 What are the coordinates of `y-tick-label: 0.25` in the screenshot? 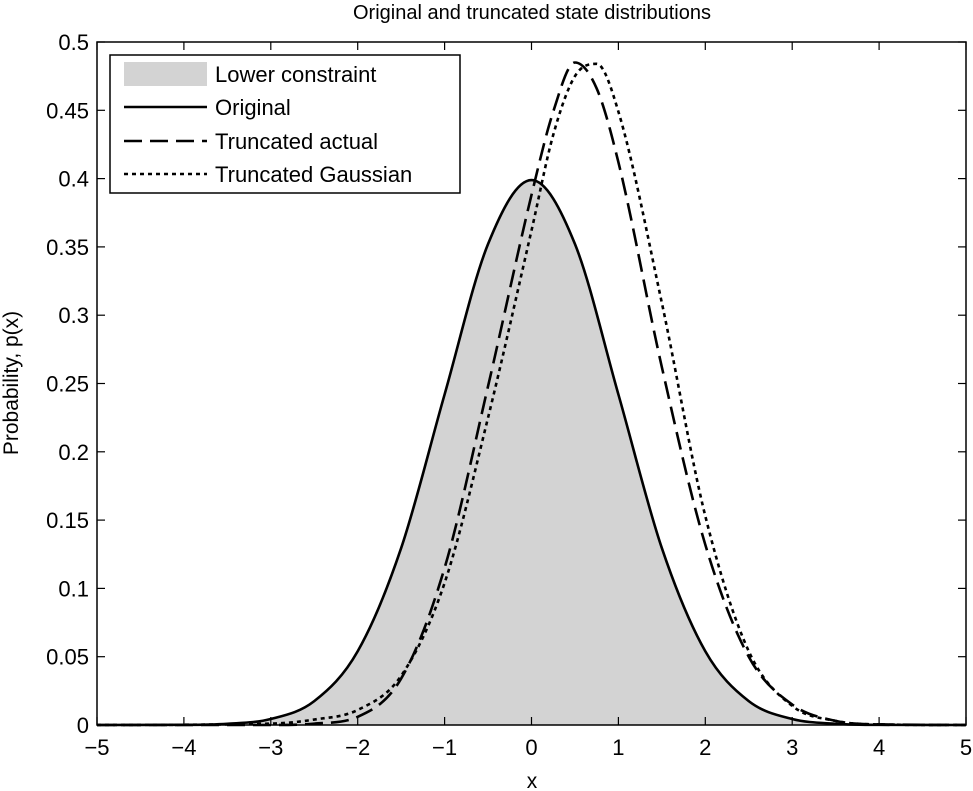 It's located at (67, 384).